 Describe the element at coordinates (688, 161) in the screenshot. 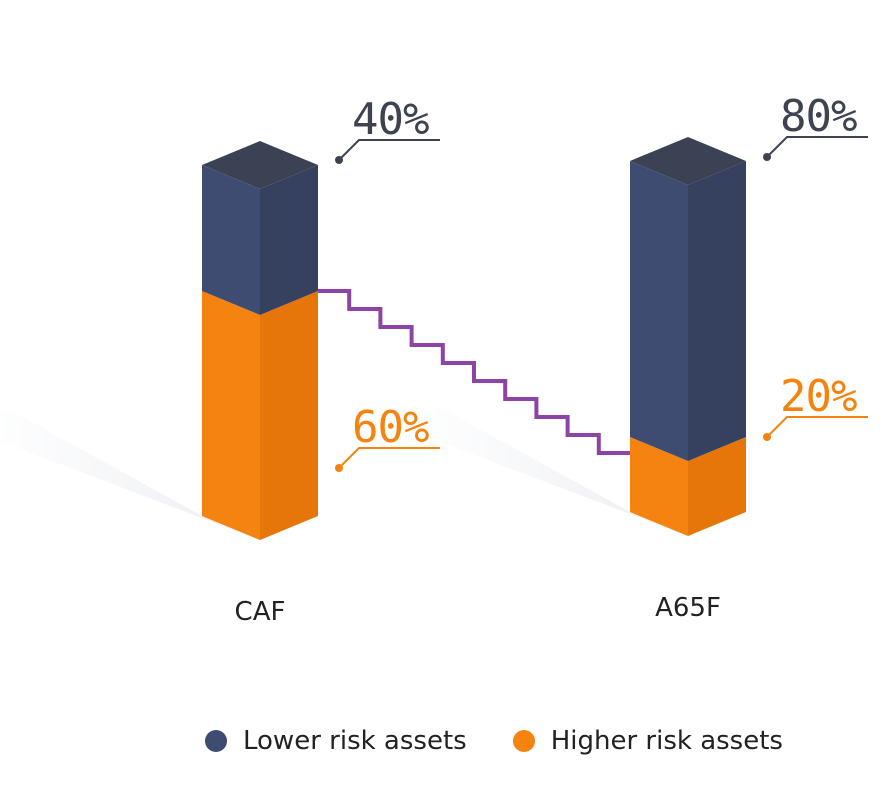

I see `bar-top-a65f` at that location.